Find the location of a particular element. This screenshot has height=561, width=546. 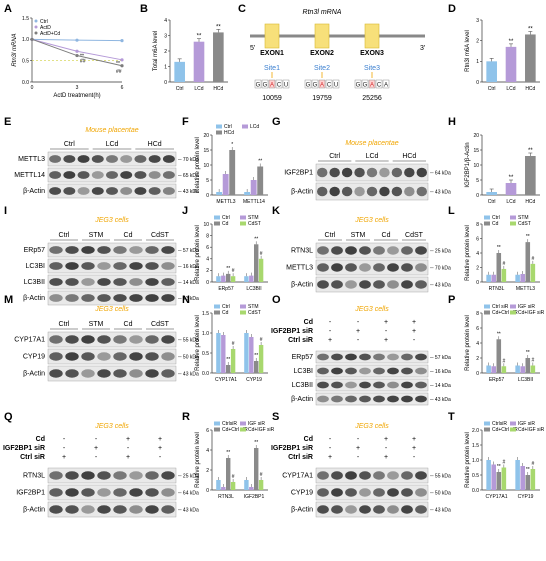

treatment-label: Ctrl siR is located at coordinates (300, 340).